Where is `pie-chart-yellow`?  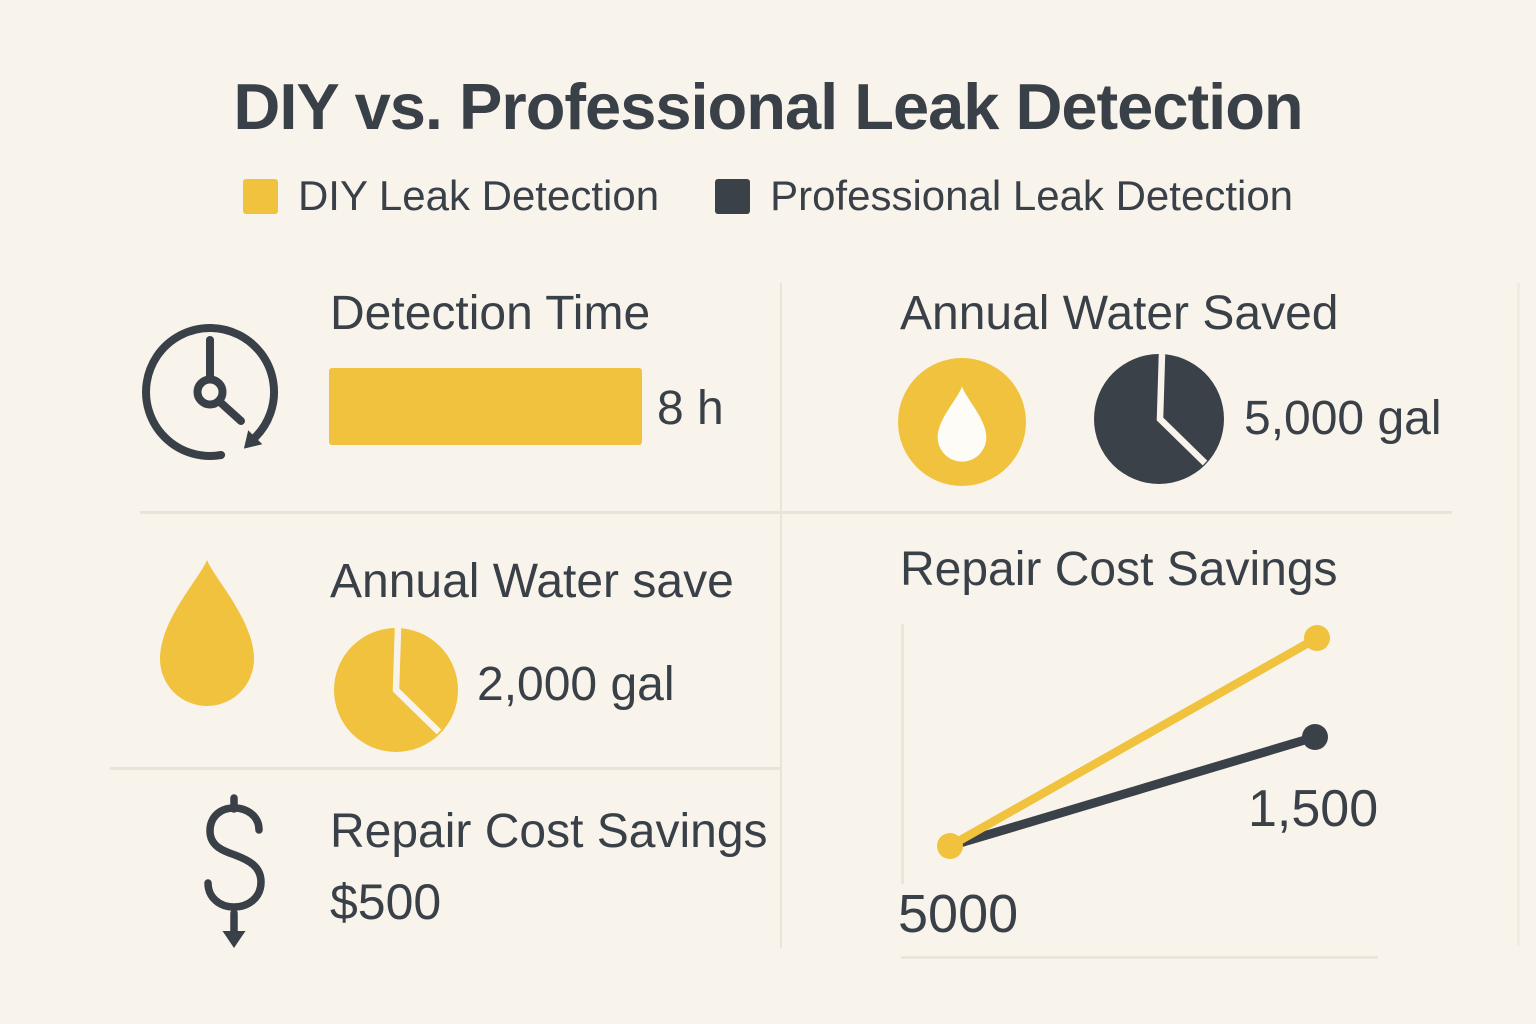 pie-chart-yellow is located at coordinates (396, 690).